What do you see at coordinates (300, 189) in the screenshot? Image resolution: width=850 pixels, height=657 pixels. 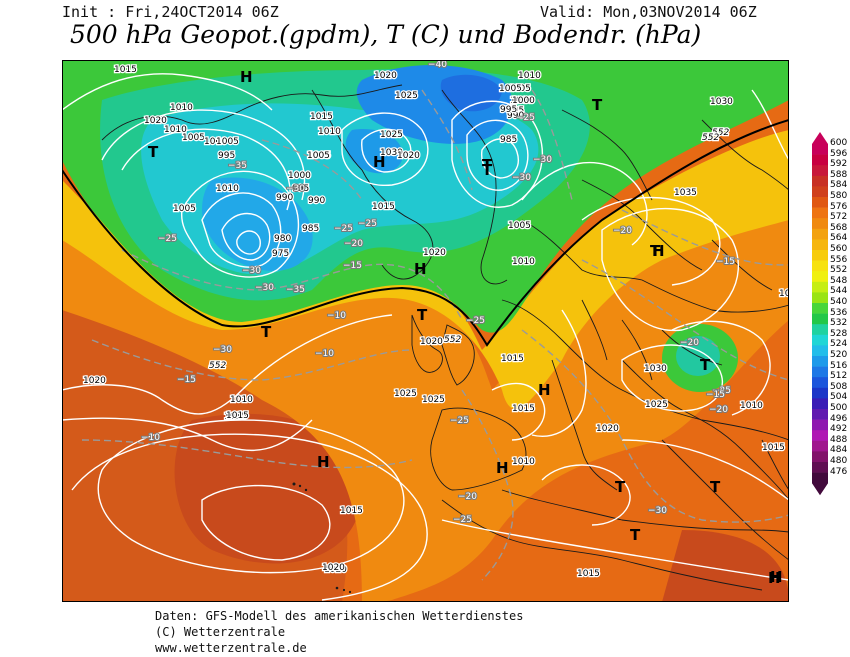 I see `pressure-label: 995` at bounding box center [300, 189].